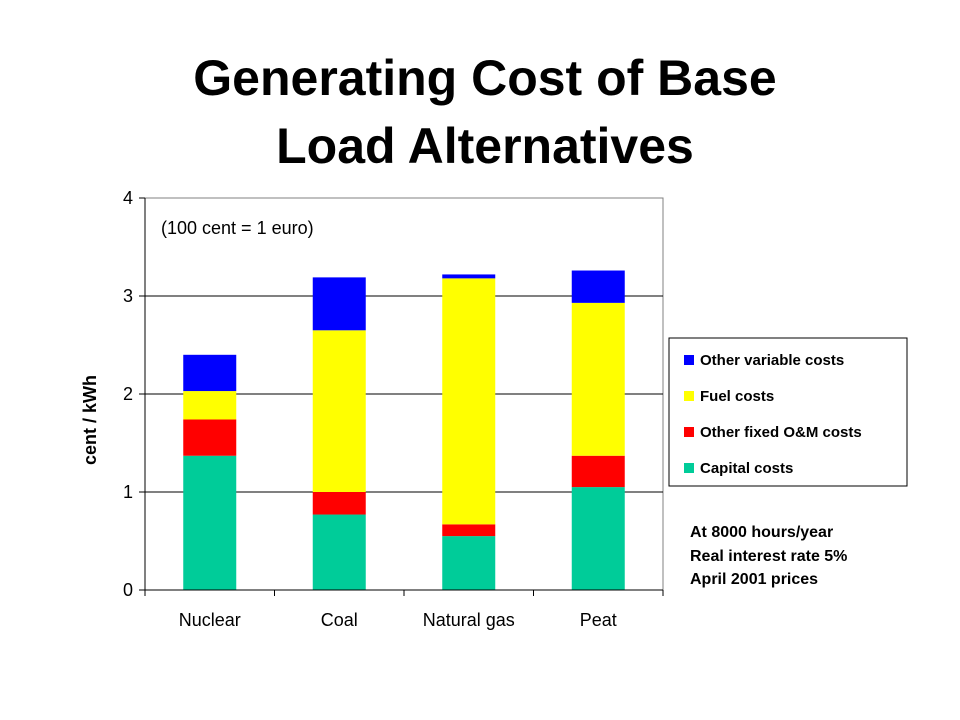  I want to click on chart-title-line-1: Generating Cost of Base, so click(485, 78).